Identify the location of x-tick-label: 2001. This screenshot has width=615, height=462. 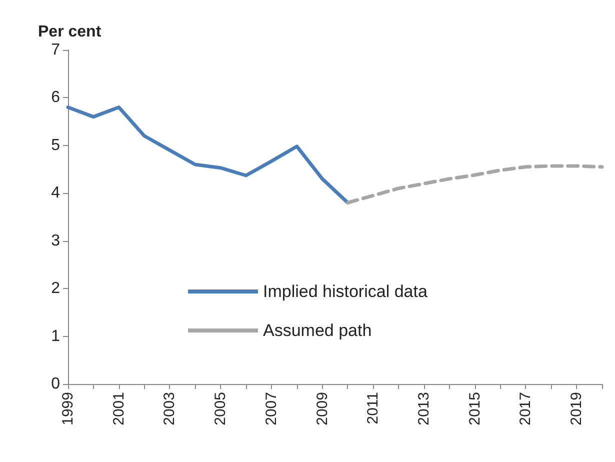
(119, 409).